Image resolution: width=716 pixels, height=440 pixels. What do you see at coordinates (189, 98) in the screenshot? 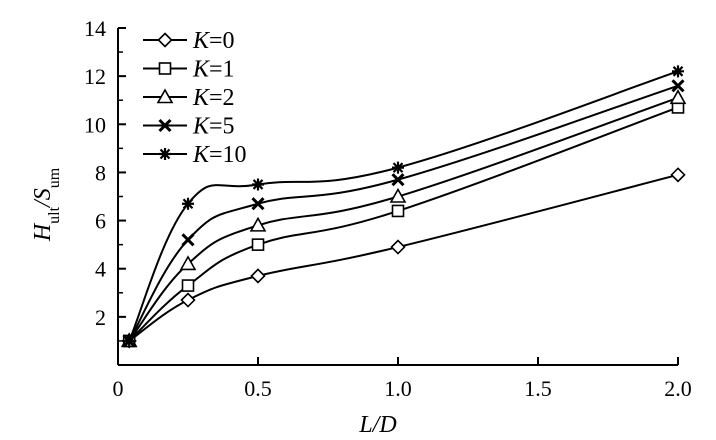
I see `legend-item: K=2` at bounding box center [189, 98].